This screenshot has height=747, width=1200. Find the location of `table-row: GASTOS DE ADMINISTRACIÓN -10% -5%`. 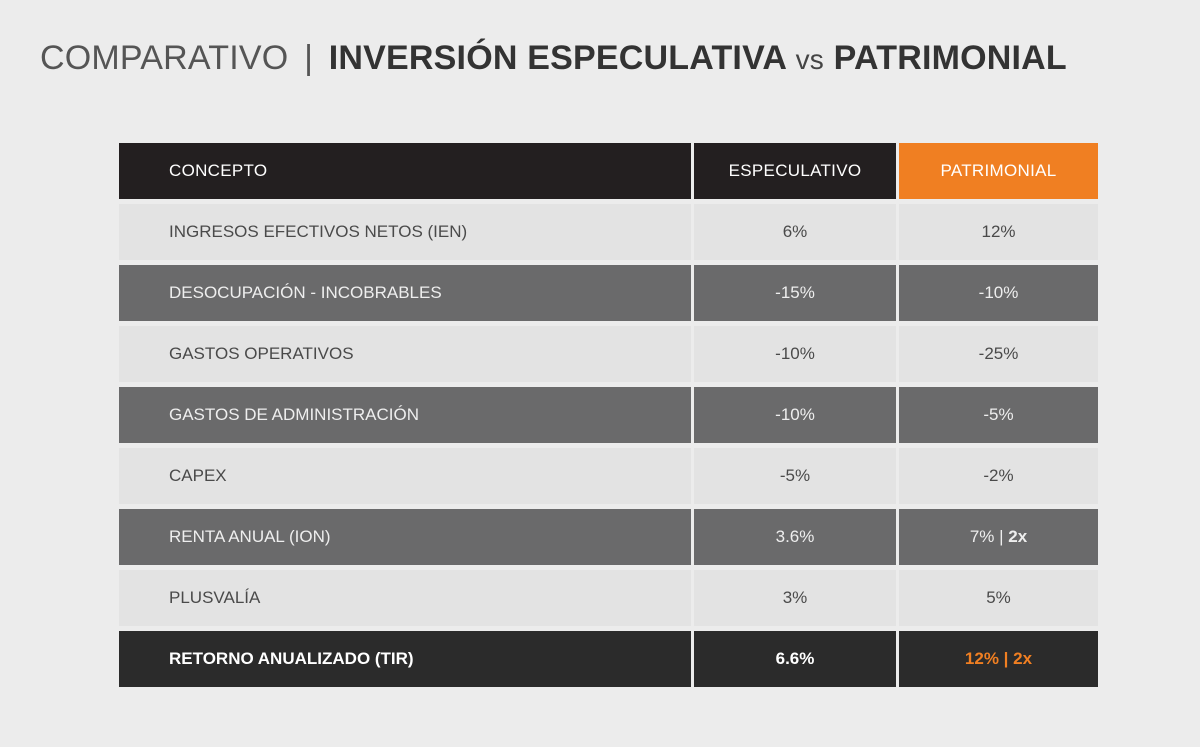

table-row: GASTOS DE ADMINISTRACIÓN -10% -5% is located at coordinates (608, 415).